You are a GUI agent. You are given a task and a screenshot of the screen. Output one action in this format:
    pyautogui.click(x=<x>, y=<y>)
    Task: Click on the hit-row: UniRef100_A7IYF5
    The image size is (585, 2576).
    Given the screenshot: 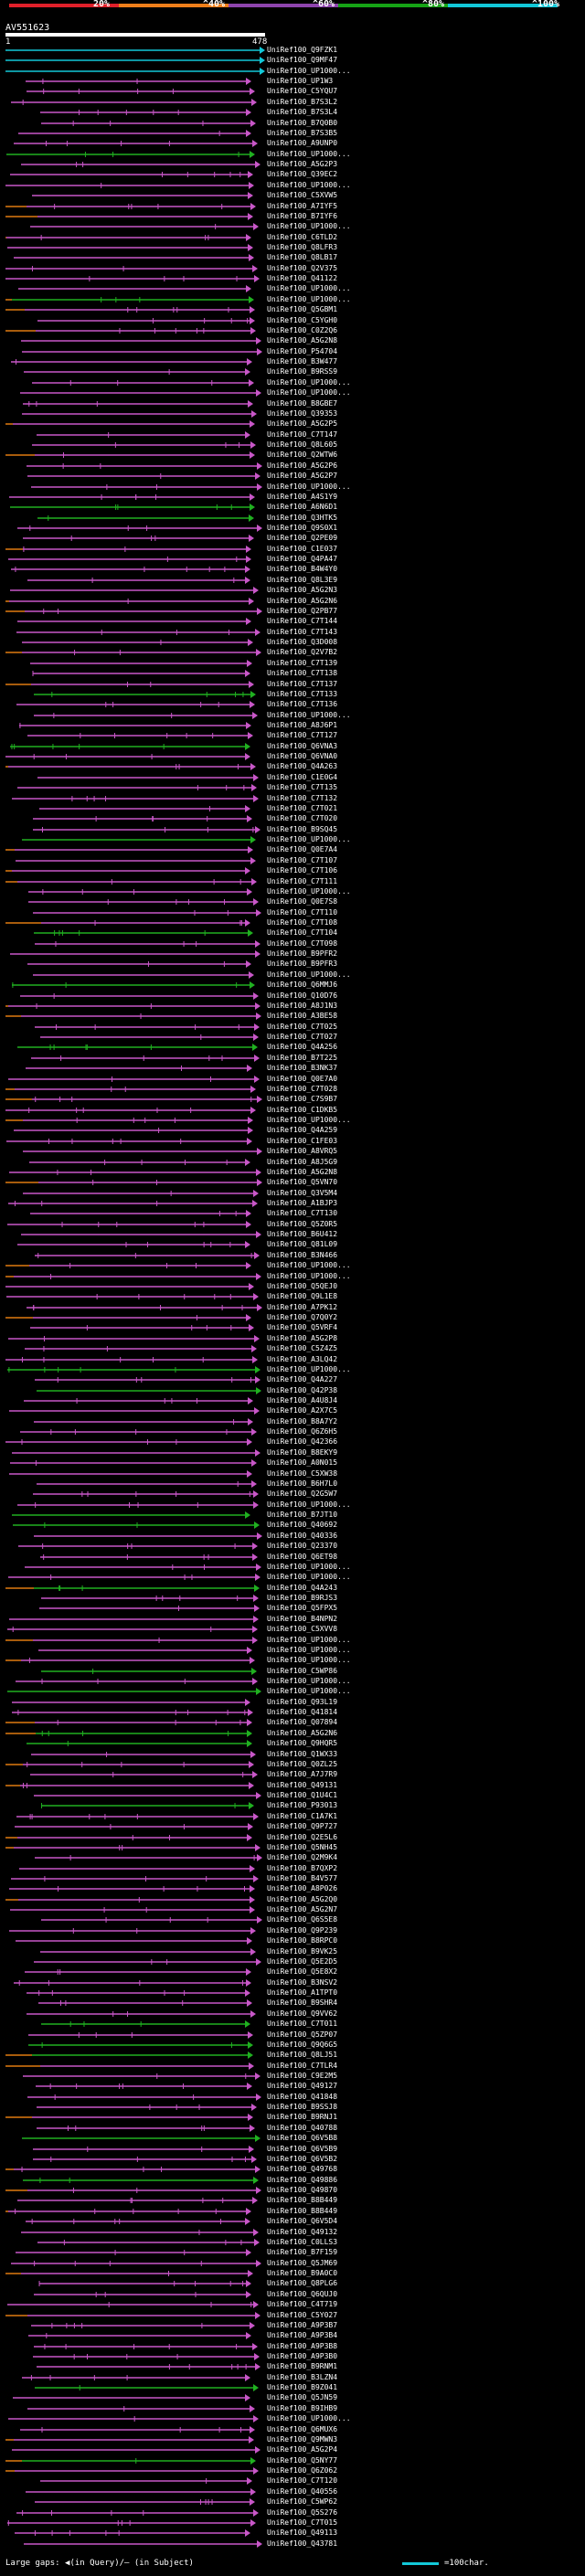 What is the action you would take?
    pyautogui.click(x=293, y=206)
    